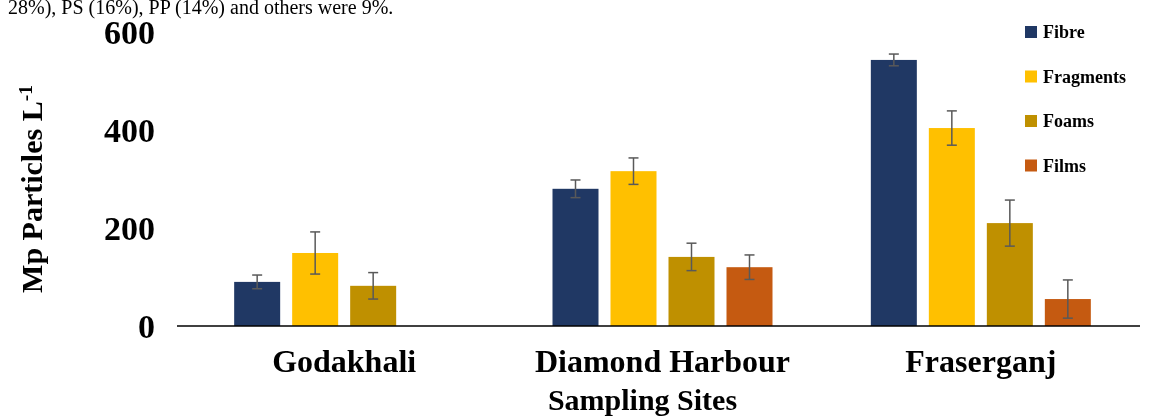 The height and width of the screenshot is (419, 1164). Describe the element at coordinates (981, 361) in the screenshot. I see `x-tick-label: Fraserganj` at that location.